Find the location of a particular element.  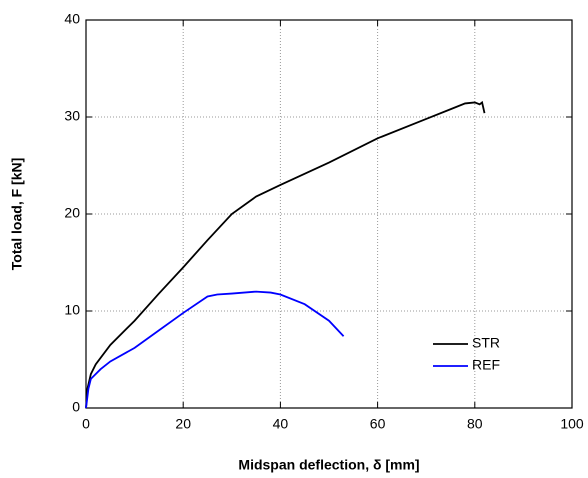

y-tick-label: 20 is located at coordinates (72, 213).